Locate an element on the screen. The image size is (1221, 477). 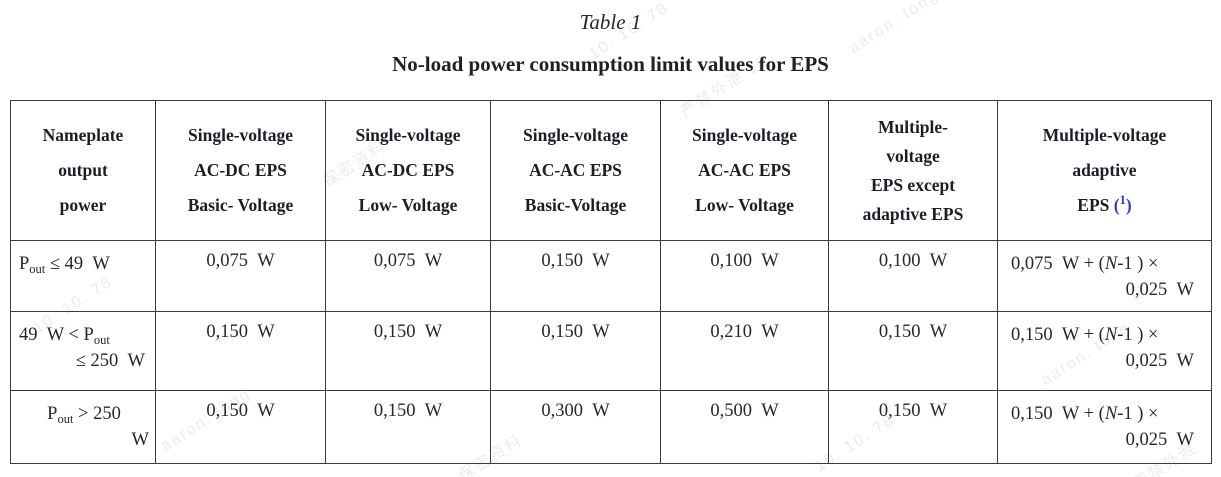
text-segment: adaptive EPS is located at coordinates (913, 213).